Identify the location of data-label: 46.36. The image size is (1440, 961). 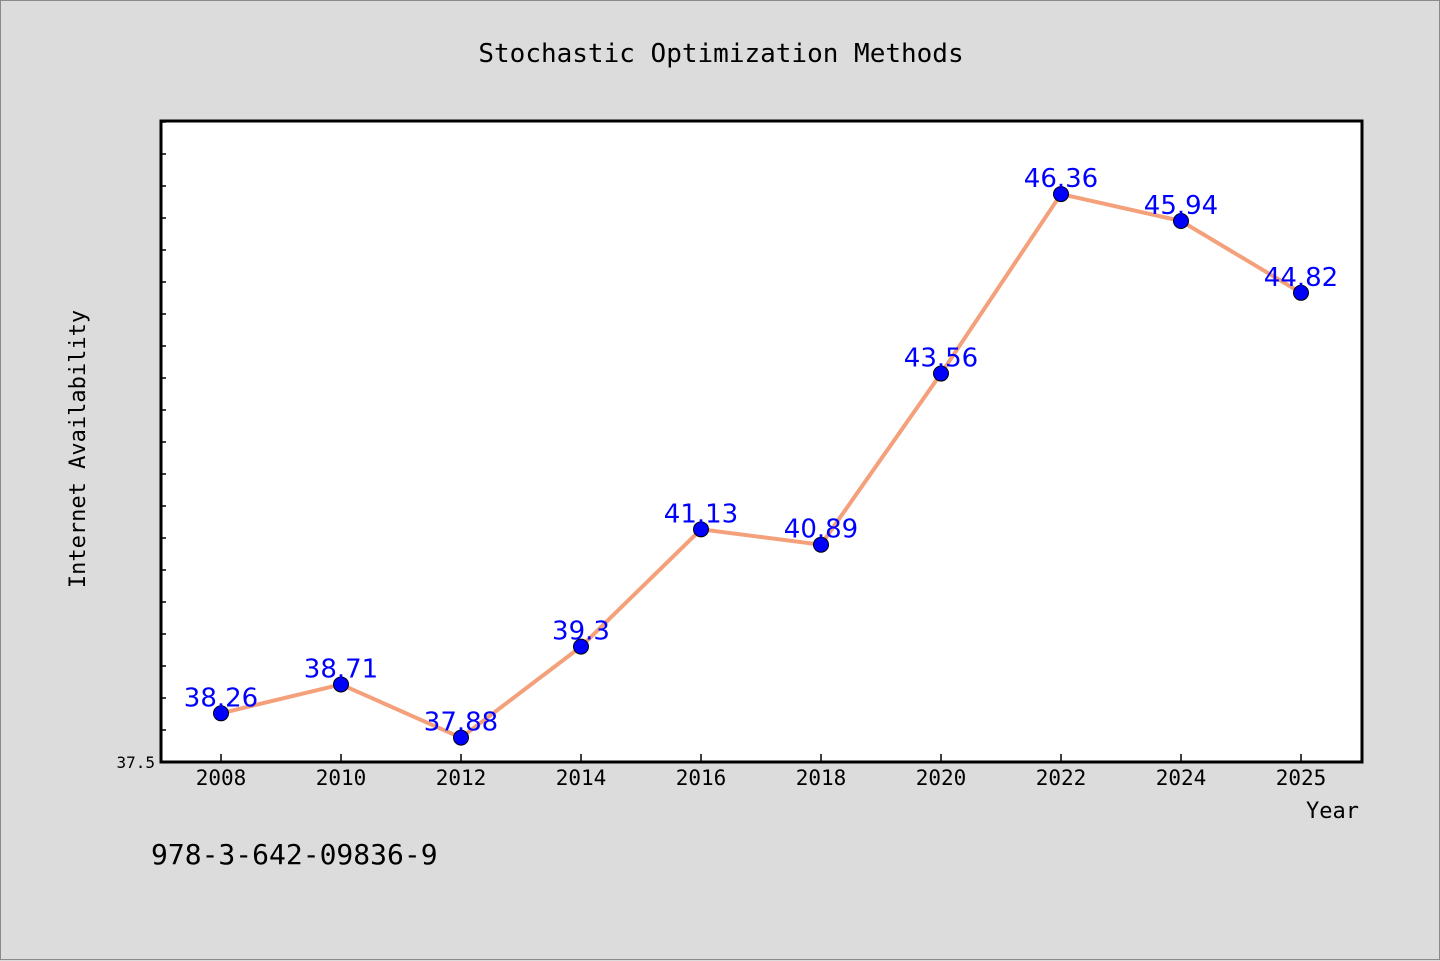
(1061, 179).